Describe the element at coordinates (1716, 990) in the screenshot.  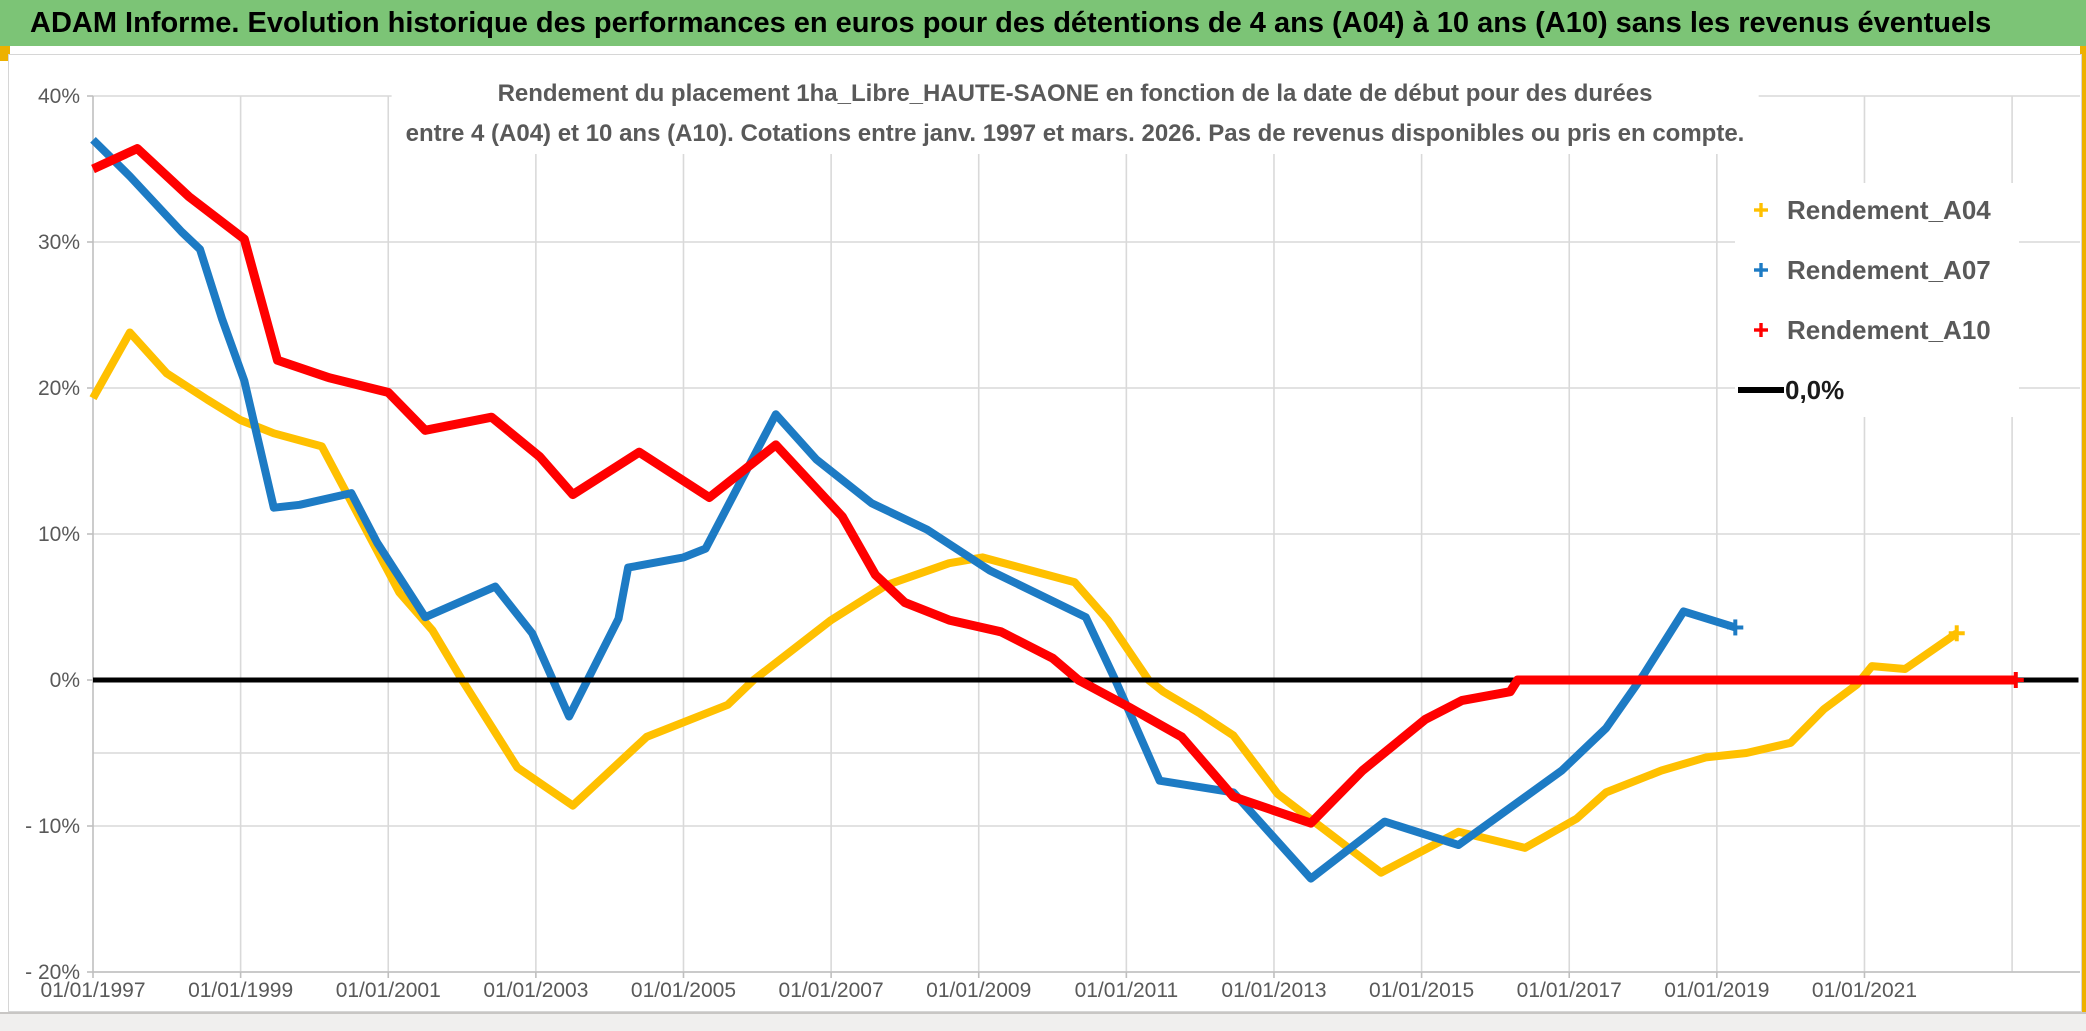
I see `x-axis-label-2019: 01/01/2019` at that location.